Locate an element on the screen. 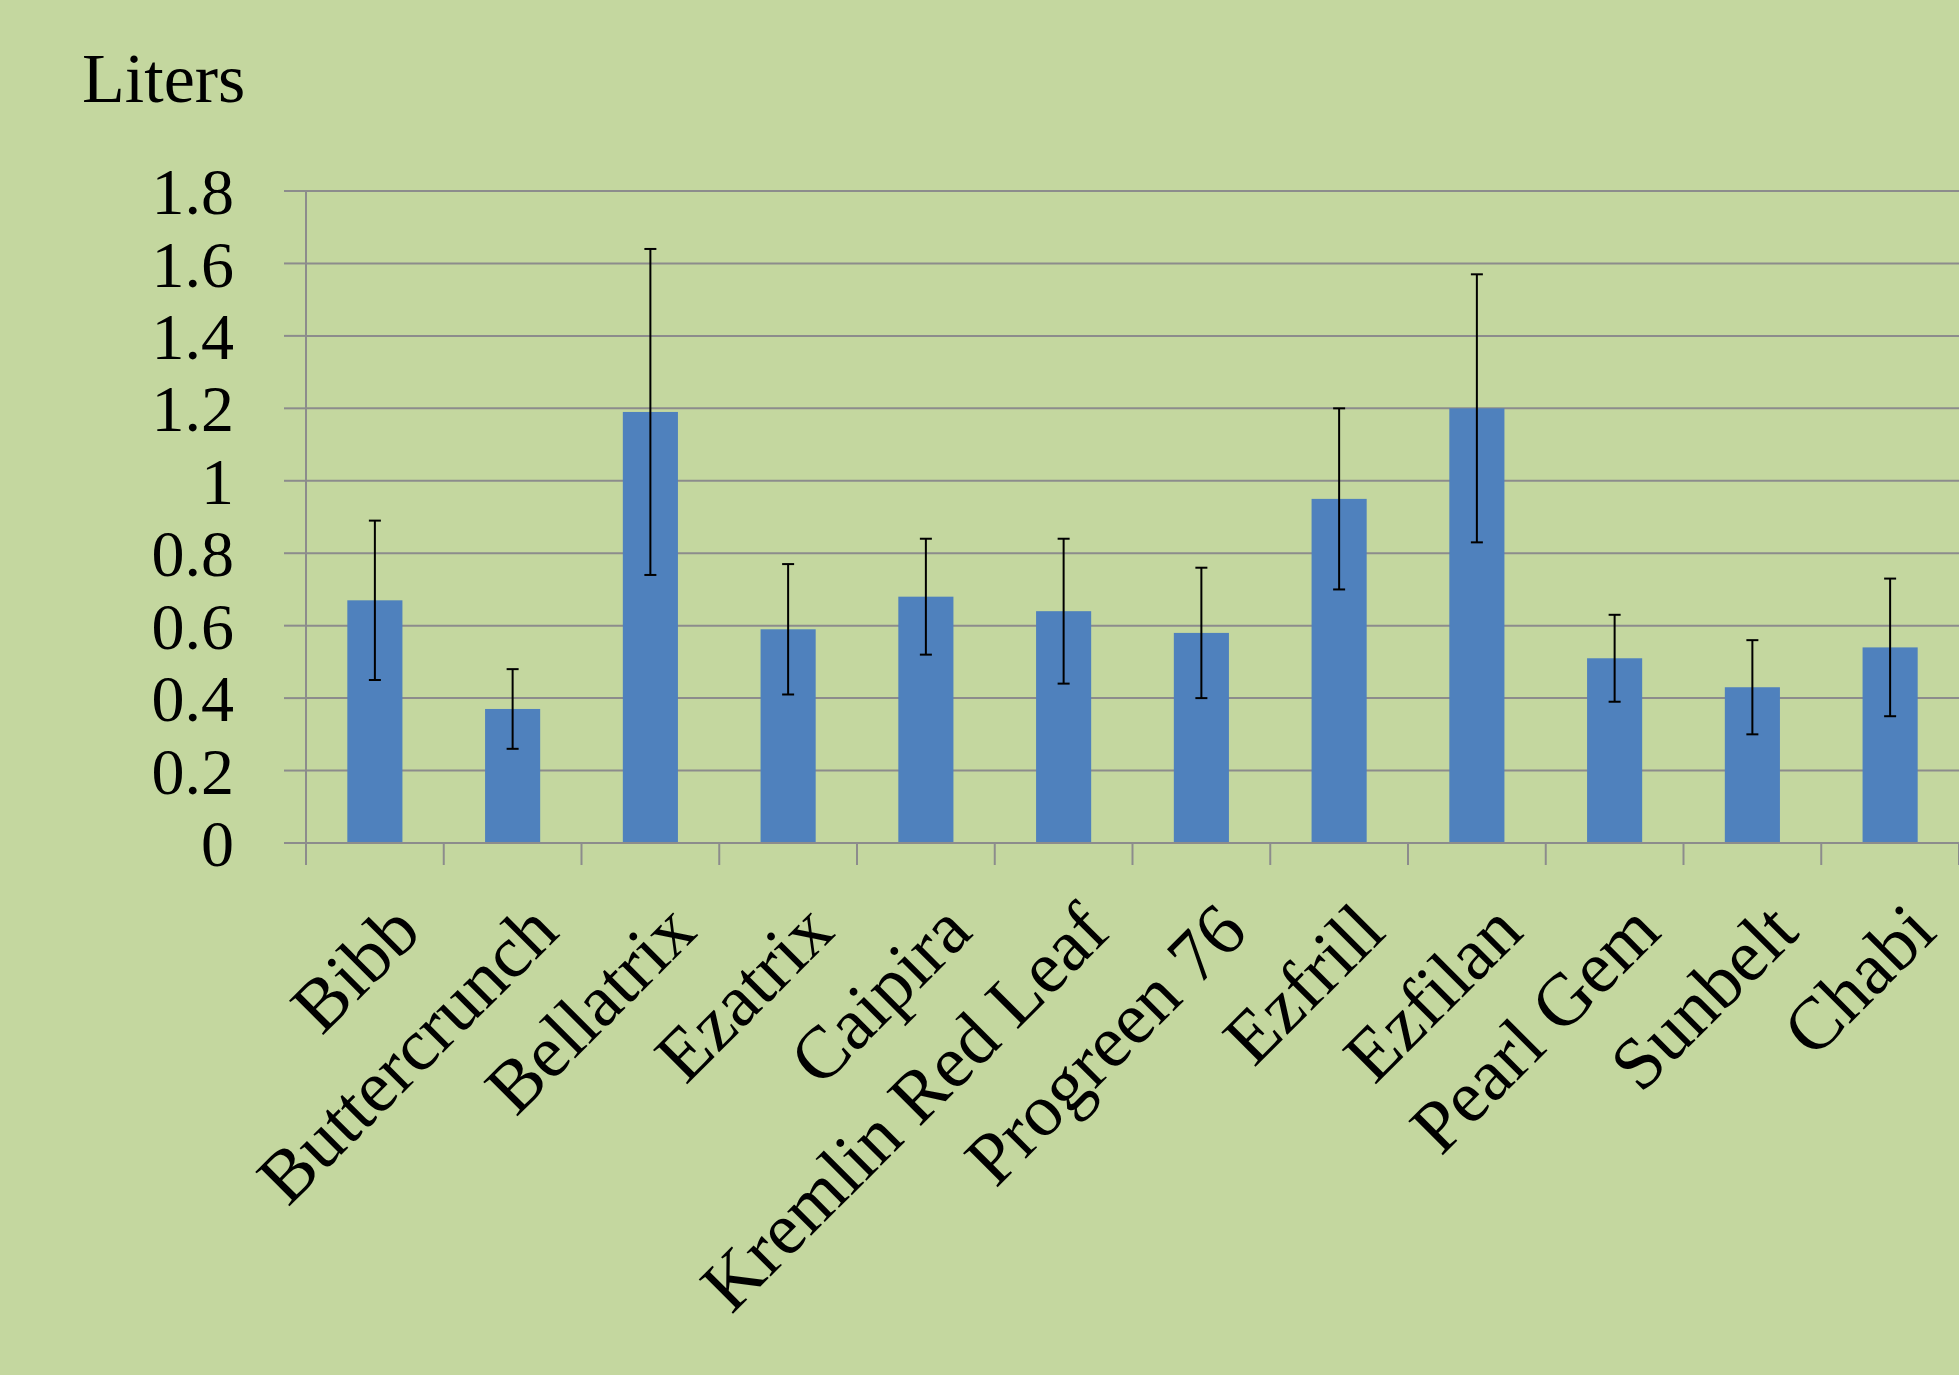 The image size is (1959, 1375). y-tick-label: 0.8 is located at coordinates (192, 554).